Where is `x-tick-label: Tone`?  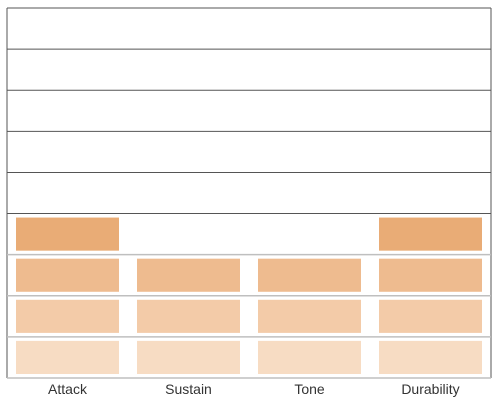 x-tick-label: Tone is located at coordinates (309, 389).